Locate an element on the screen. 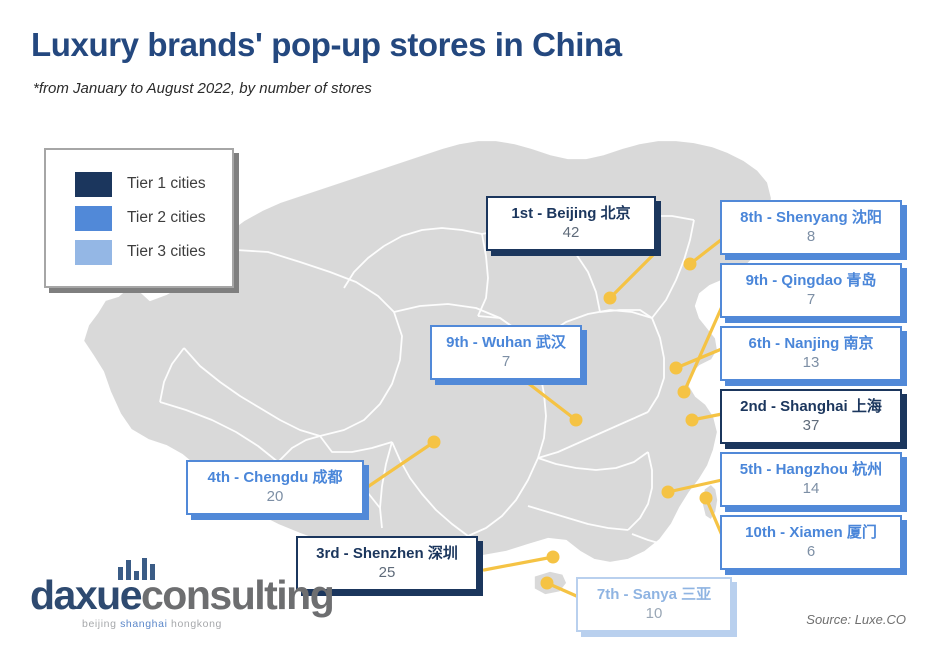 The height and width of the screenshot is (647, 932). callout-hangzhou-value: 14 is located at coordinates (811, 488).